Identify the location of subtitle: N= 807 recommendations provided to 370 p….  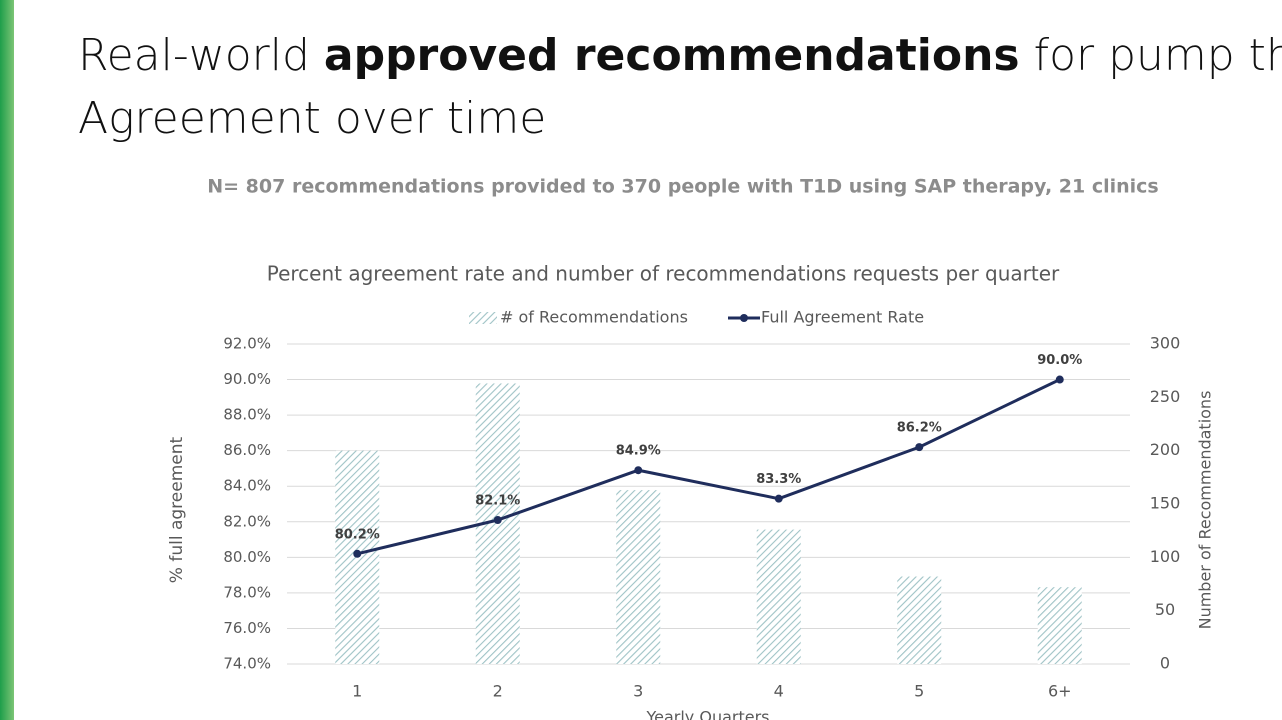
(682, 187).